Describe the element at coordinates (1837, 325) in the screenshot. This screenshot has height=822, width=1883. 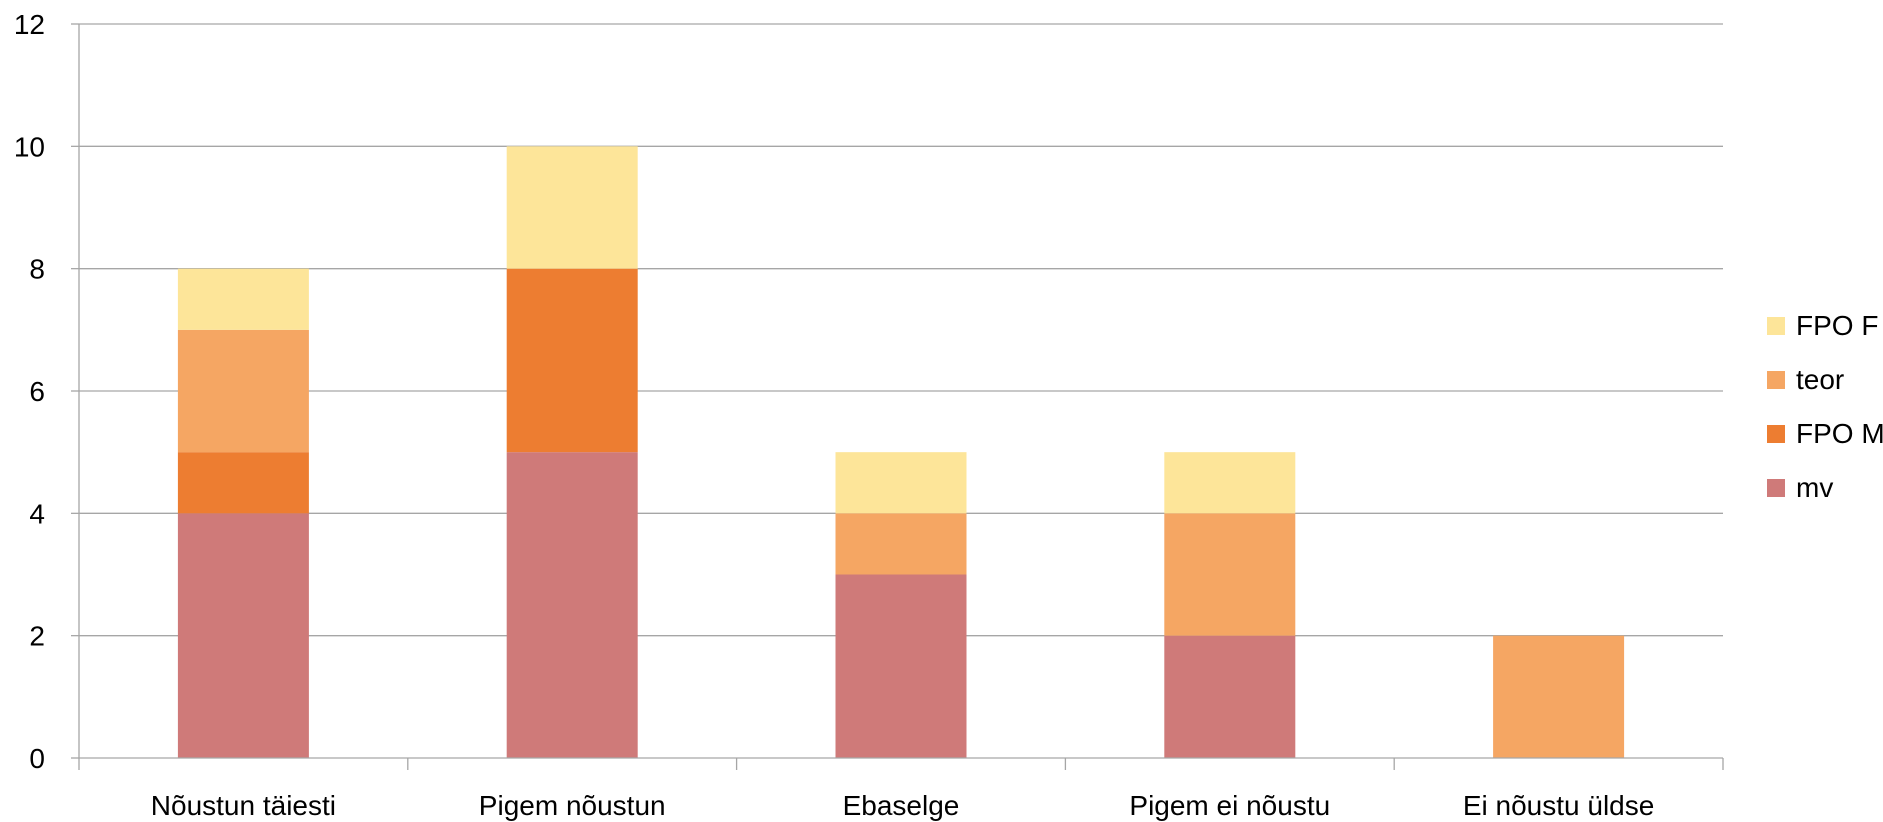
I see `legend-label: FPO F` at that location.